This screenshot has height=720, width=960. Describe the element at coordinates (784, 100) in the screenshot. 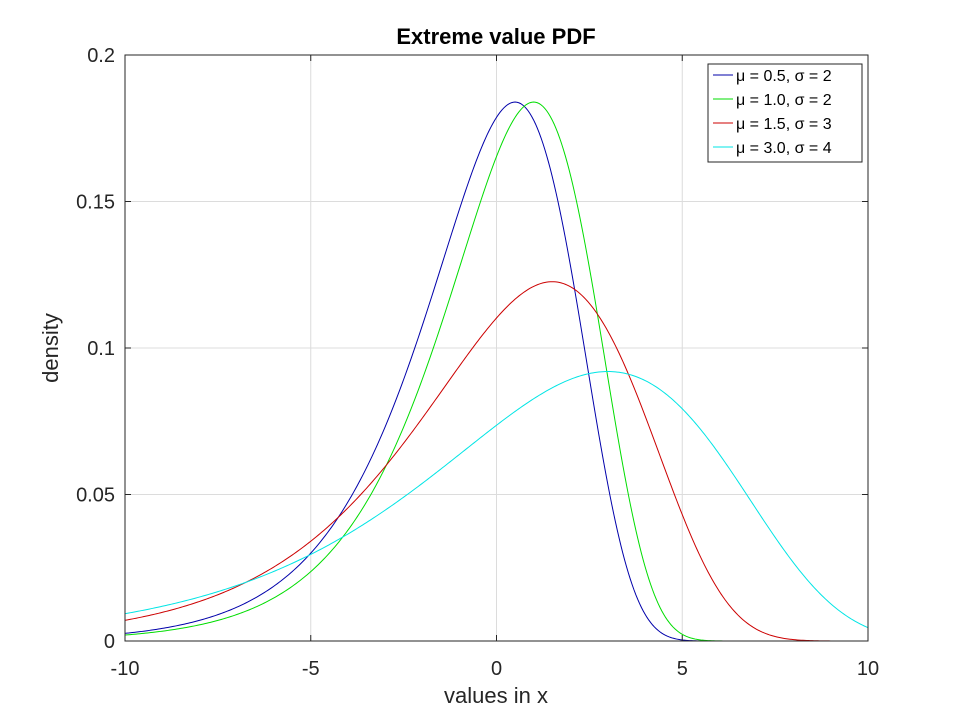

I see `legend-entry: μ = 1.0, σ = 2` at that location.